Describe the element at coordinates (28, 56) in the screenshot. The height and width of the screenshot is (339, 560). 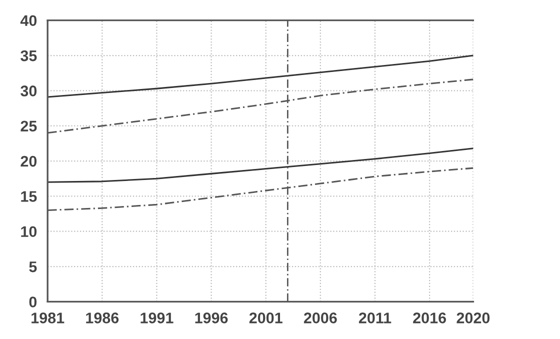
I see `y-tick-label: 35` at that location.